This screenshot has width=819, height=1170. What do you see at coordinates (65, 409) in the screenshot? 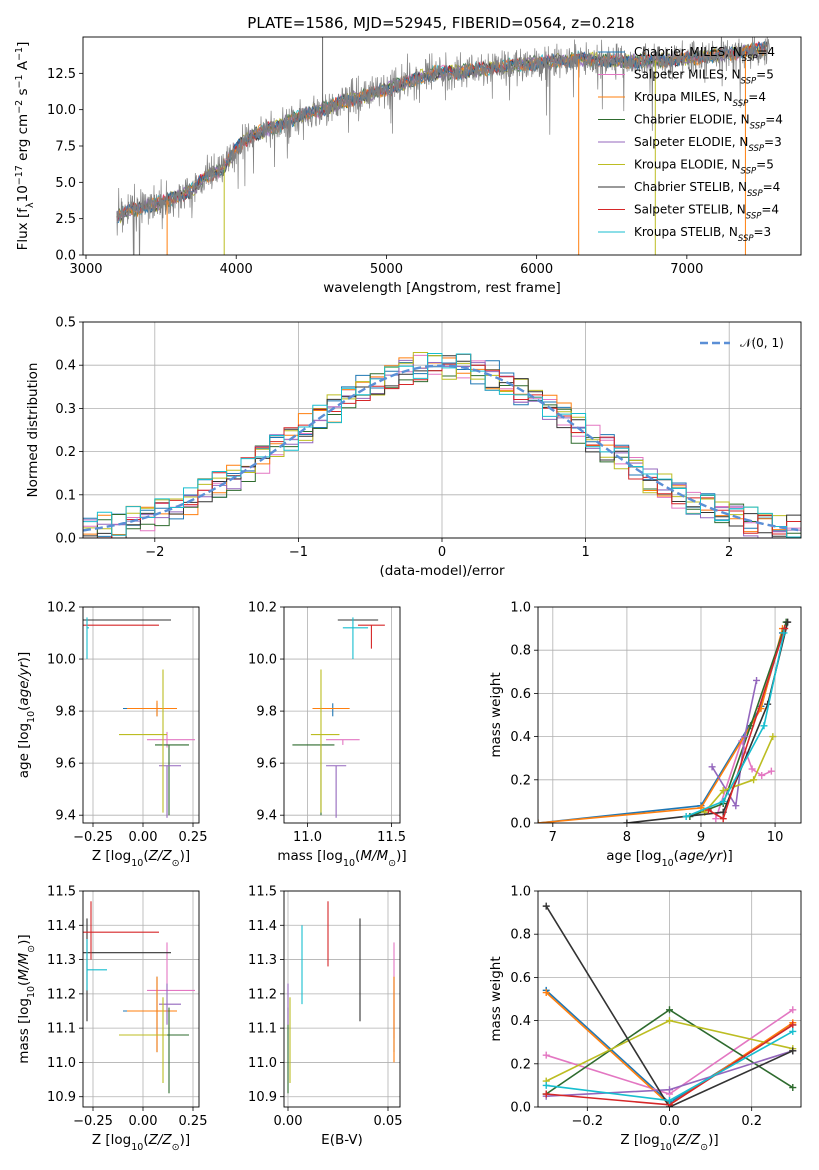
I see `y-tick-label: 0.3` at bounding box center [65, 409].